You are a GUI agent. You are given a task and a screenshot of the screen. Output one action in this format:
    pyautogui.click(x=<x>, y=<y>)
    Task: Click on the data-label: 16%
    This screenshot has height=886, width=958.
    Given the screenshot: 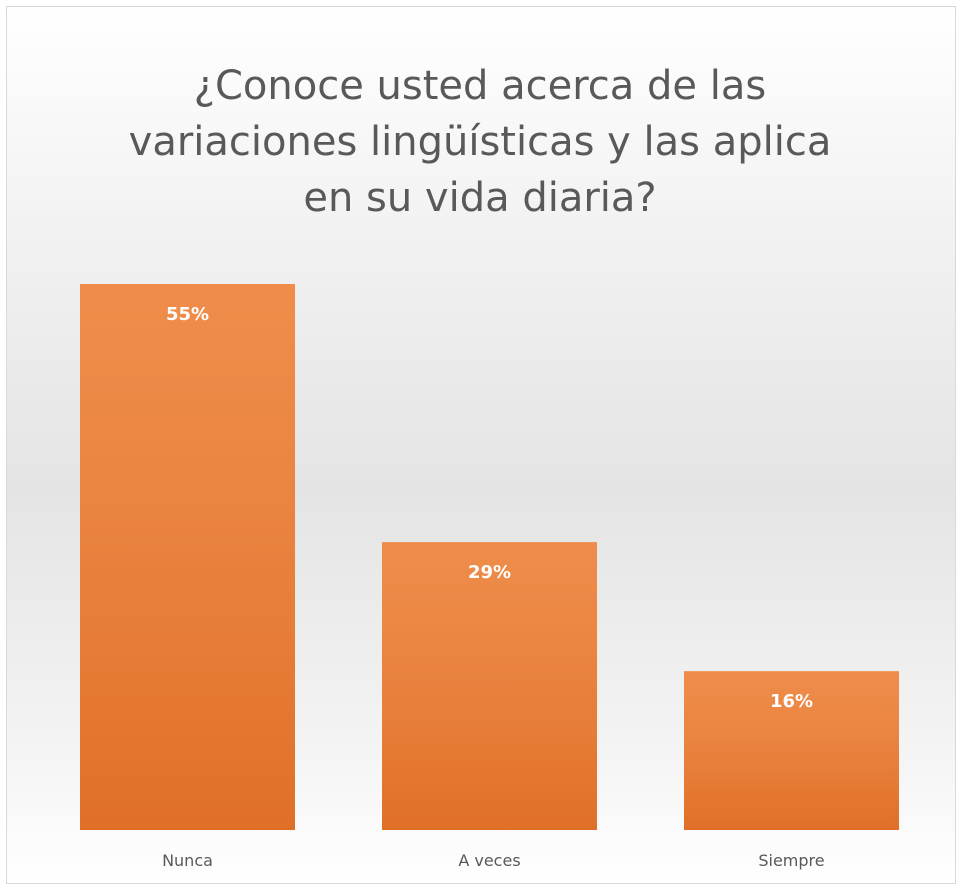 What is the action you would take?
    pyautogui.click(x=791, y=701)
    